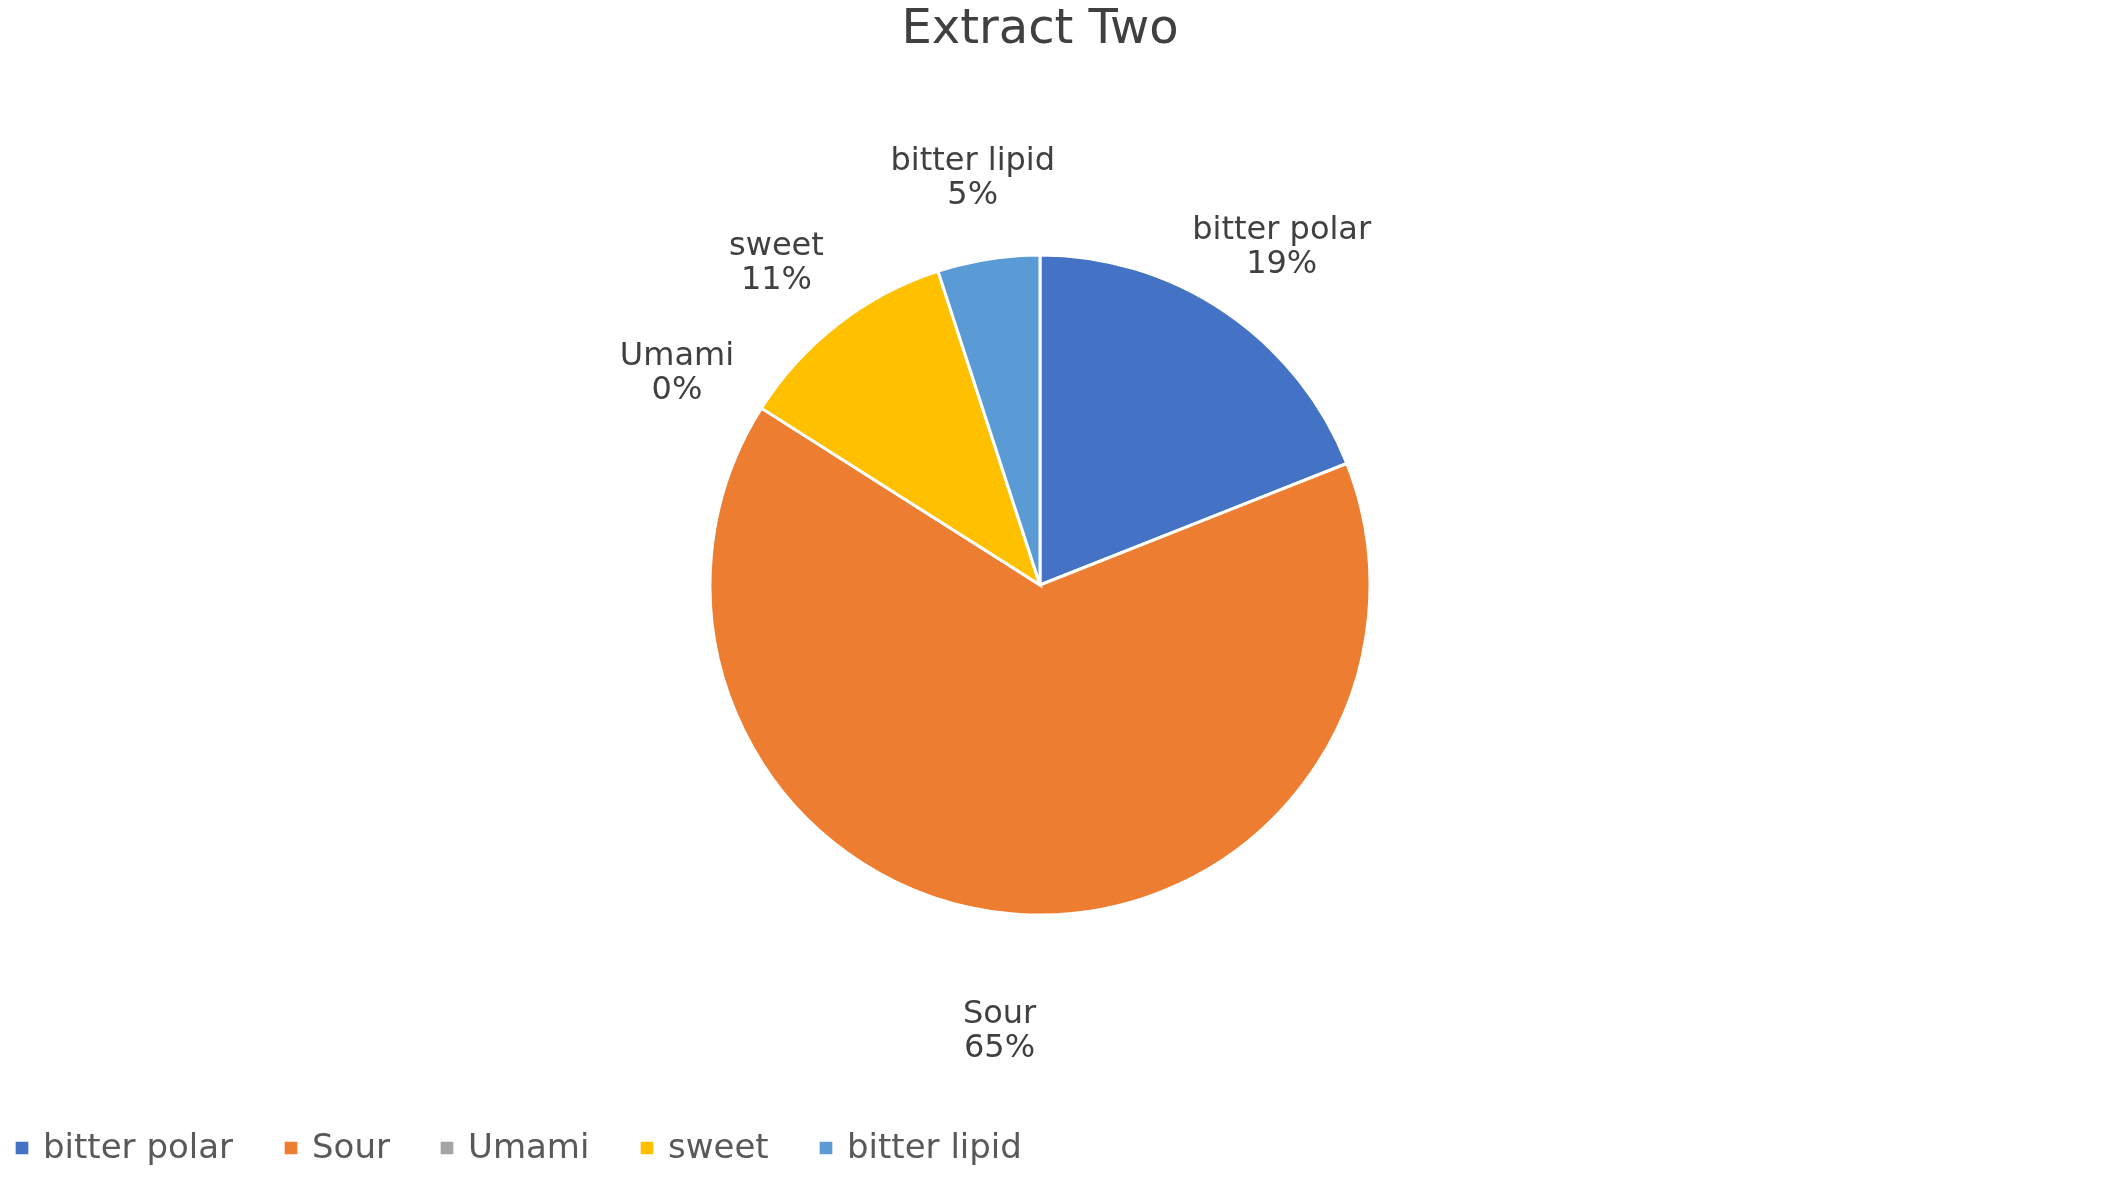 The image size is (2112, 1204). I want to click on chart-title: Extract Two, so click(1040, 27).